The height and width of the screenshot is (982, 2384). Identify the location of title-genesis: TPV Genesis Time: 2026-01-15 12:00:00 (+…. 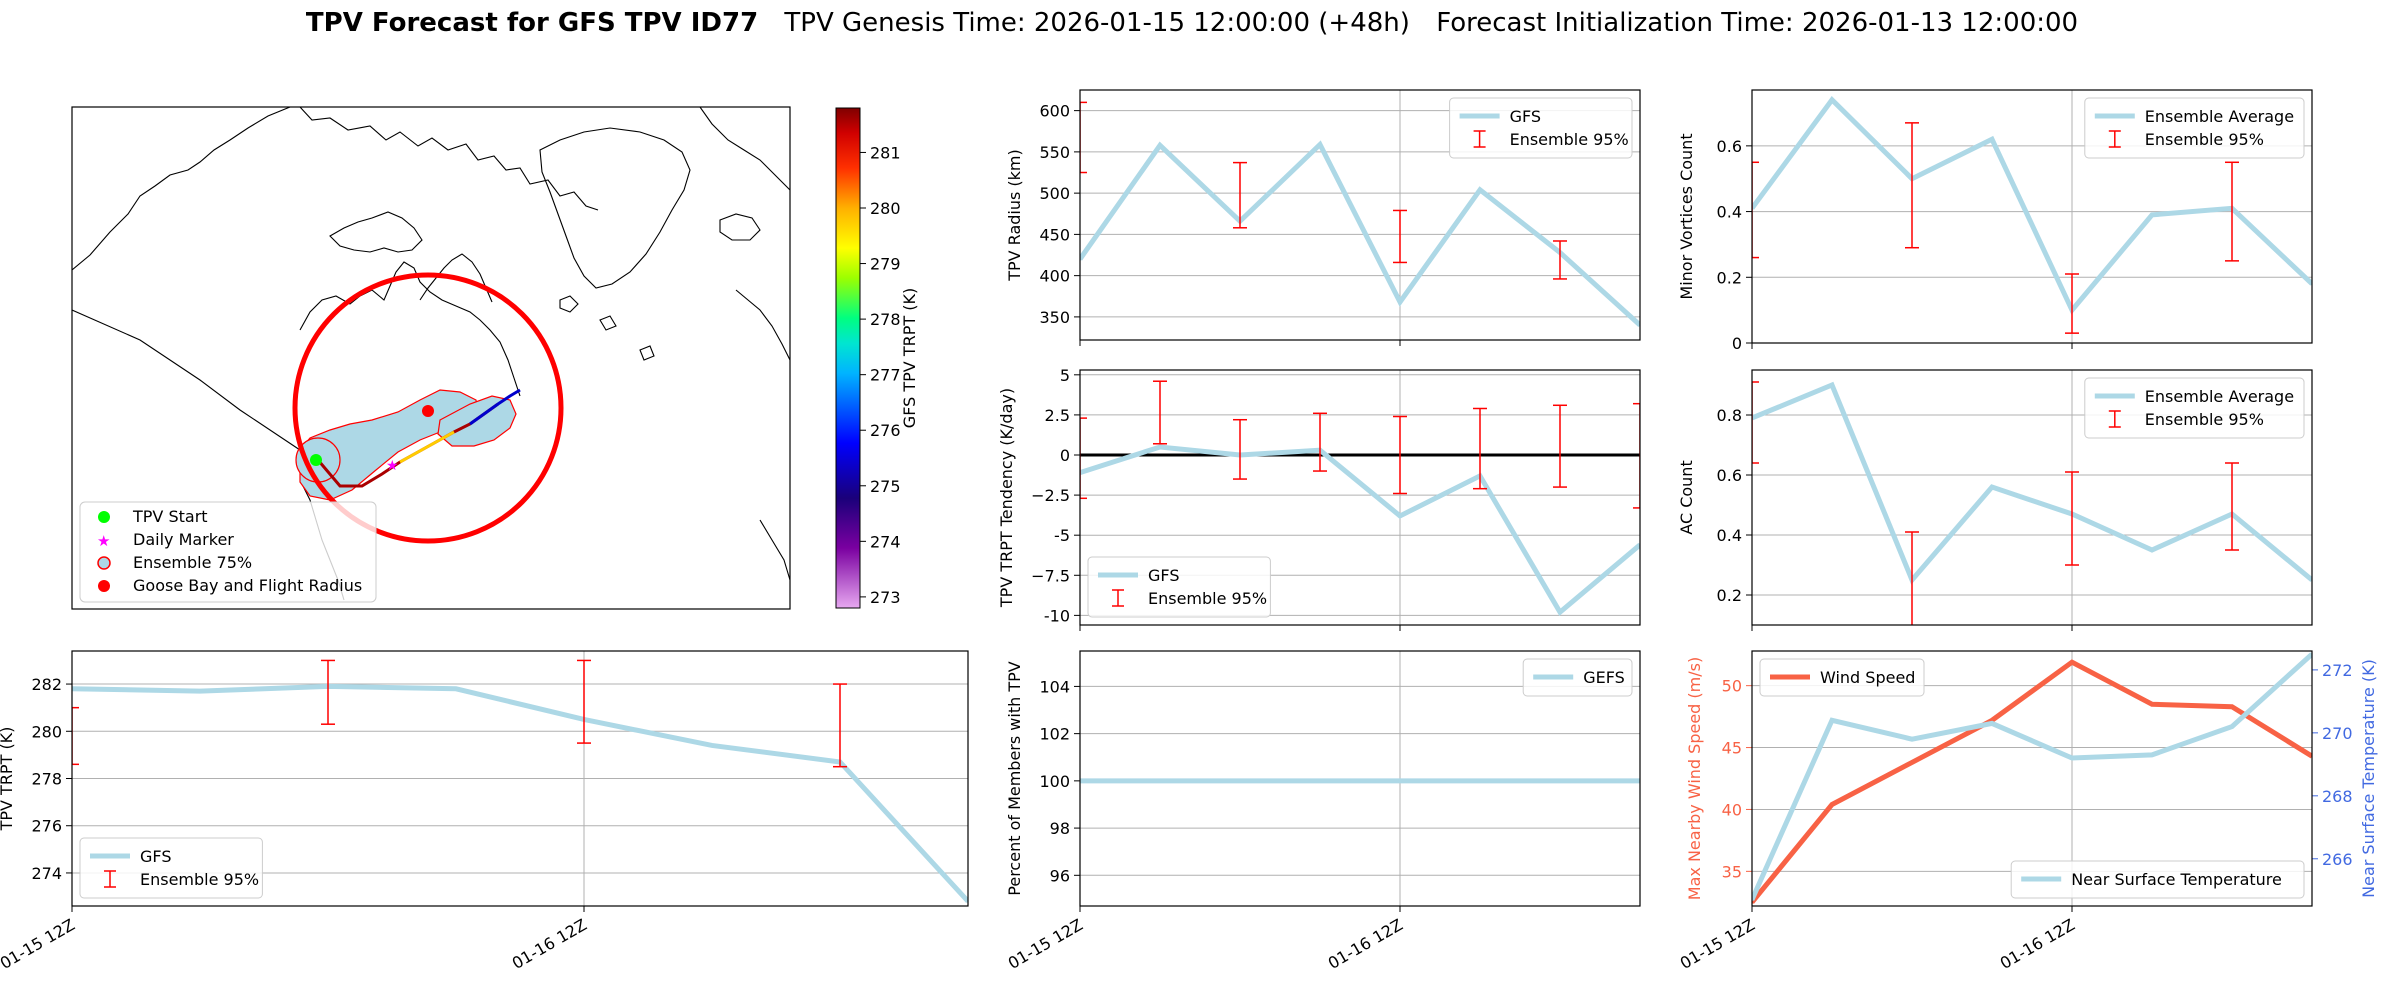
(1096, 23).